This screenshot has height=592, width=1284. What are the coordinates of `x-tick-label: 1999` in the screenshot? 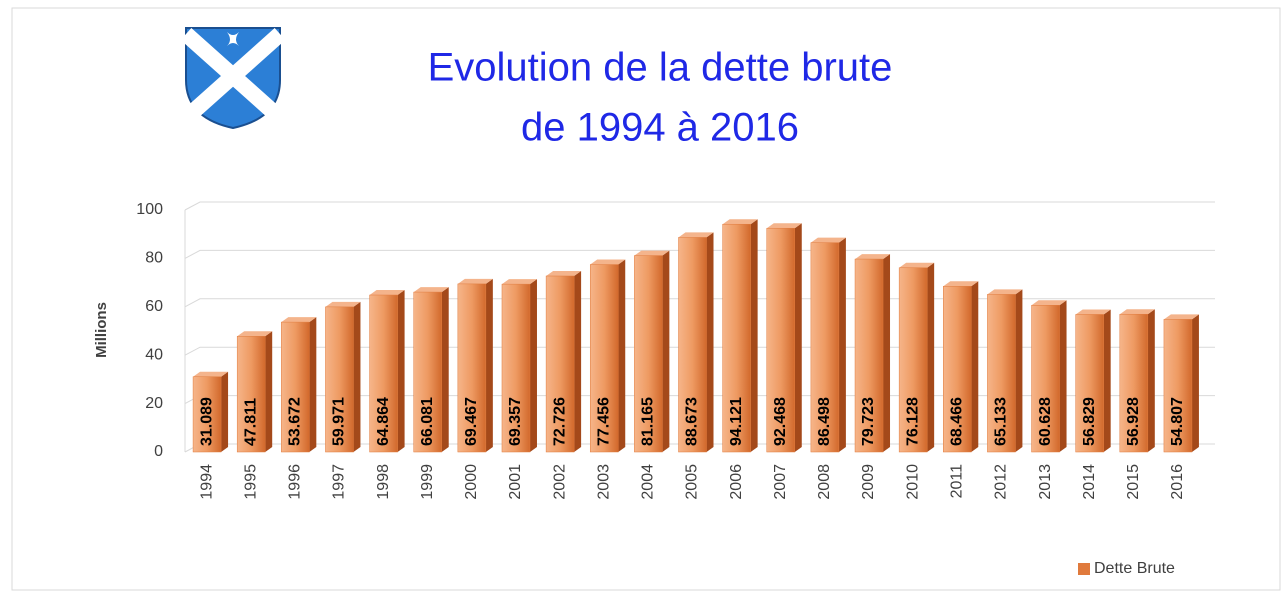 It's located at (427, 482).